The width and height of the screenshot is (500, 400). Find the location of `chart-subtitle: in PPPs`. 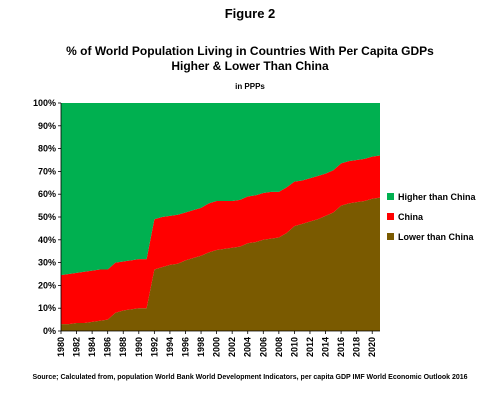

chart-subtitle: in PPPs is located at coordinates (250, 86).